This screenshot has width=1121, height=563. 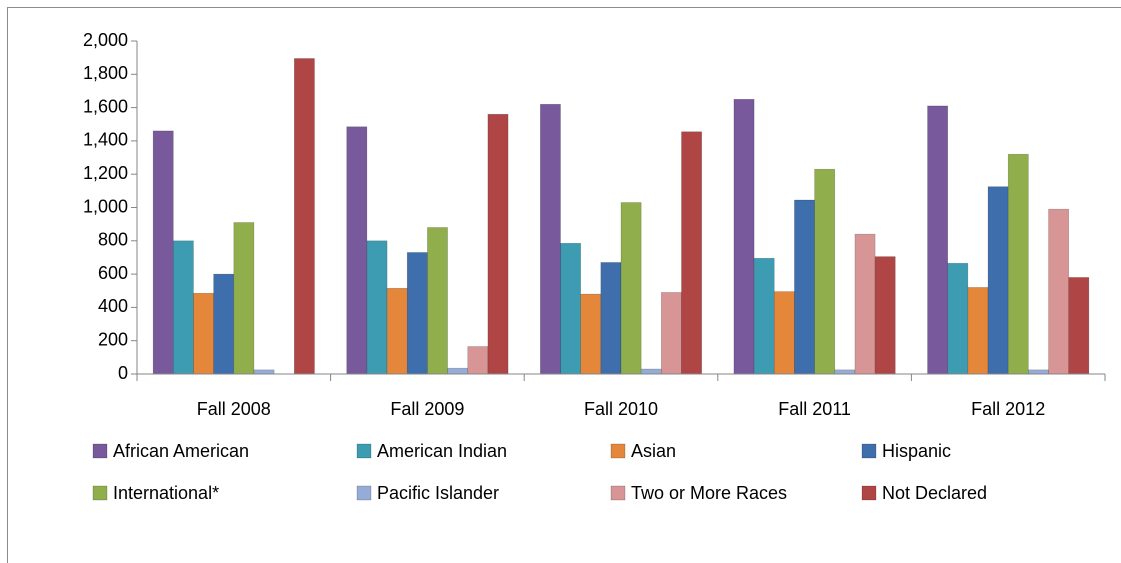 I want to click on y-tick-label: 1,000, so click(x=105, y=206).